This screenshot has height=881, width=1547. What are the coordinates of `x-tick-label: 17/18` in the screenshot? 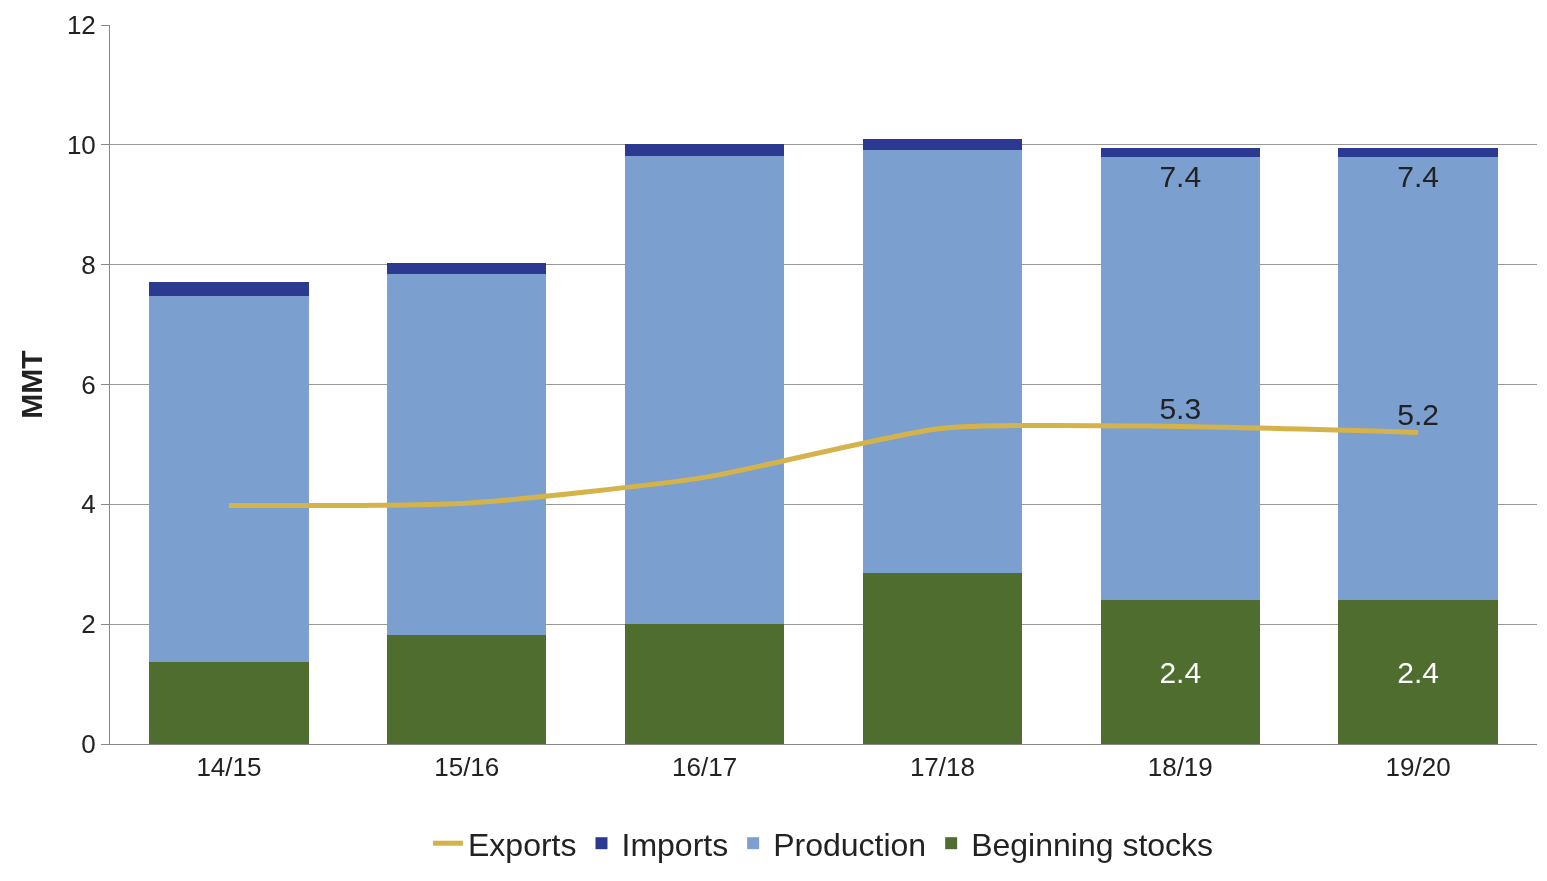 It's located at (942, 767).